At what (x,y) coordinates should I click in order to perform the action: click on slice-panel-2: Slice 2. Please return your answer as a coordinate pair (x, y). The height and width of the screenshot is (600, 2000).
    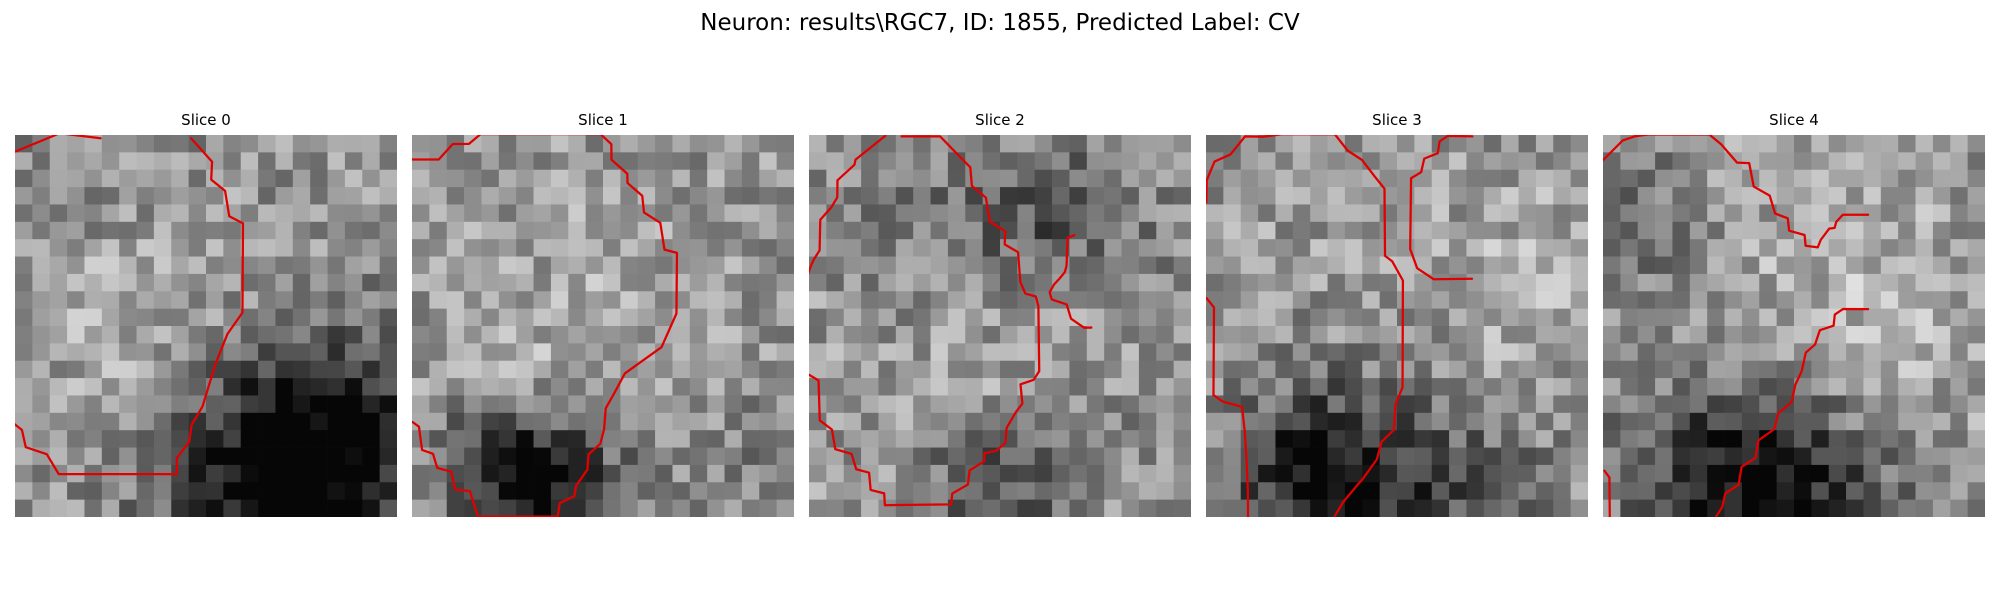
    Looking at the image, I should click on (1000, 312).